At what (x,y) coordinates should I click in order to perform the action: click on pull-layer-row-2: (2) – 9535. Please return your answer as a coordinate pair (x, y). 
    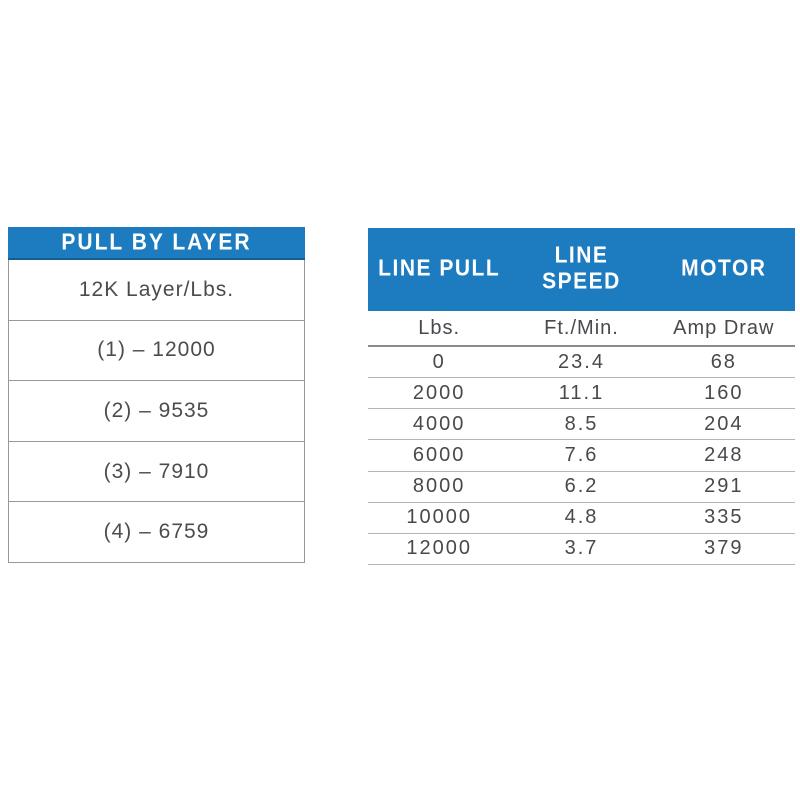
    Looking at the image, I should click on (156, 411).